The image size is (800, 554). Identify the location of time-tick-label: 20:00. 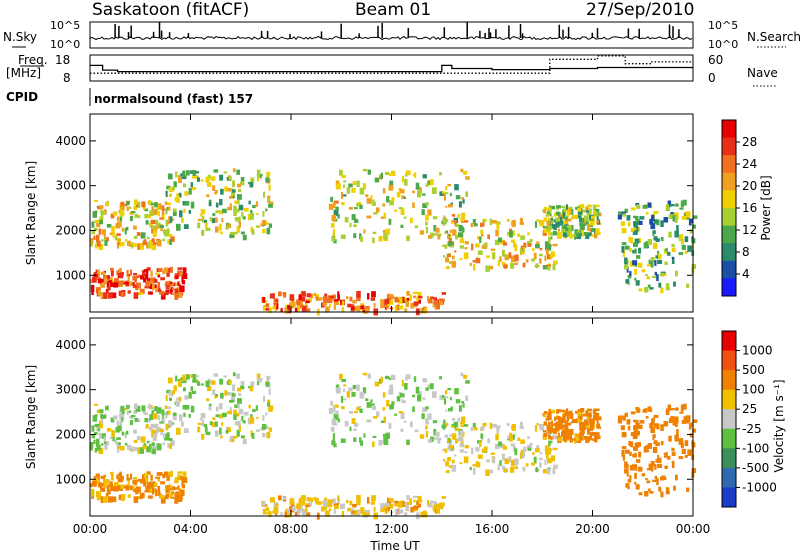
(592, 529).